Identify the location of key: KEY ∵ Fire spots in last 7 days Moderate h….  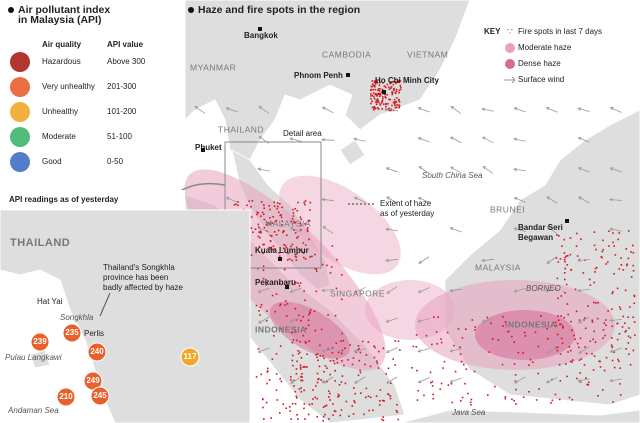
(543, 55).